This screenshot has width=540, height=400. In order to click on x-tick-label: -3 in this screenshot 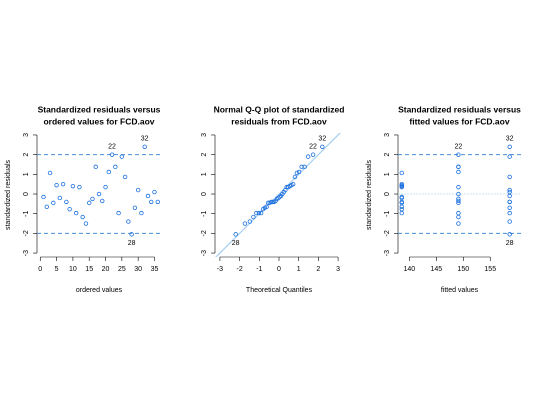, I will do `click(220, 269)`.